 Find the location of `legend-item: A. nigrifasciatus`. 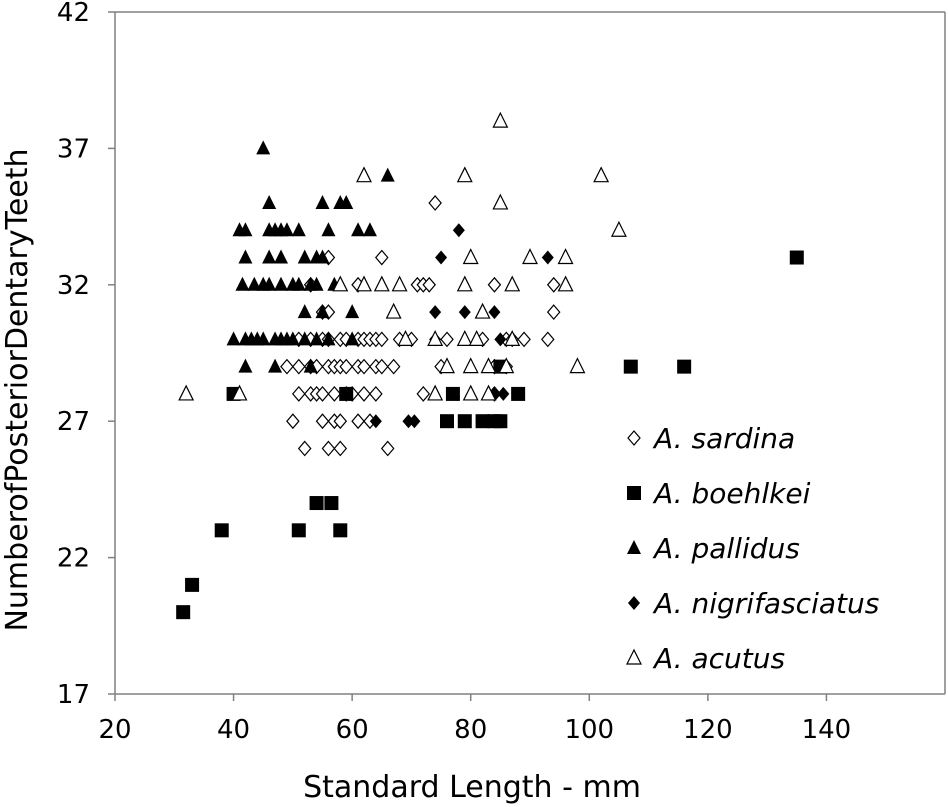

legend-item: A. nigrifasciatus is located at coordinates (753, 603).